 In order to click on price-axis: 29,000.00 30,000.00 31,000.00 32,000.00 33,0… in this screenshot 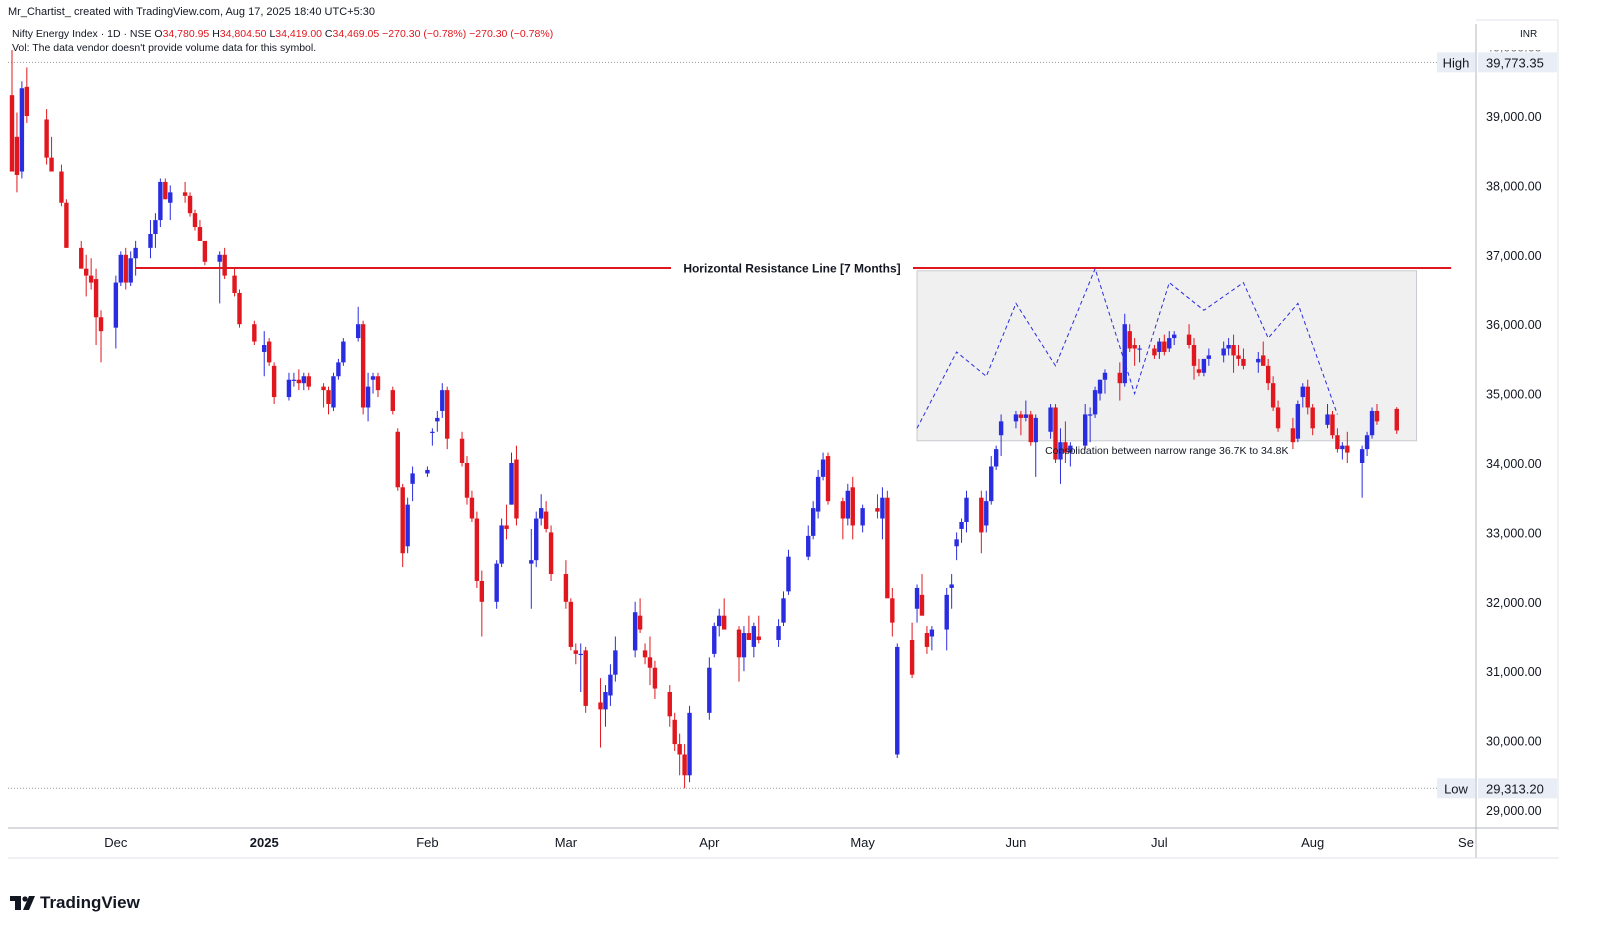, I will do `click(1497, 428)`.